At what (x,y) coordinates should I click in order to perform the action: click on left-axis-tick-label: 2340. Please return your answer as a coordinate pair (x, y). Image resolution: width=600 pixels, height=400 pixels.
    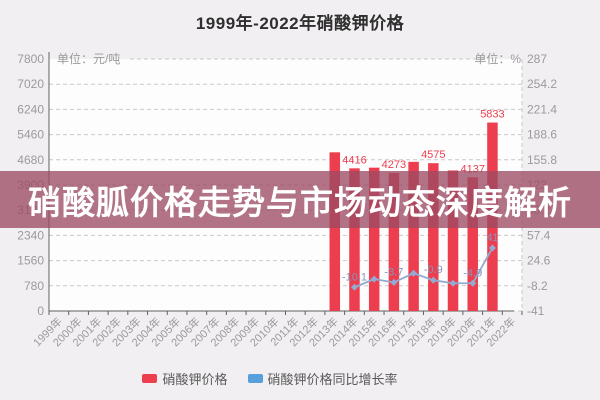
    Looking at the image, I should click on (30, 235).